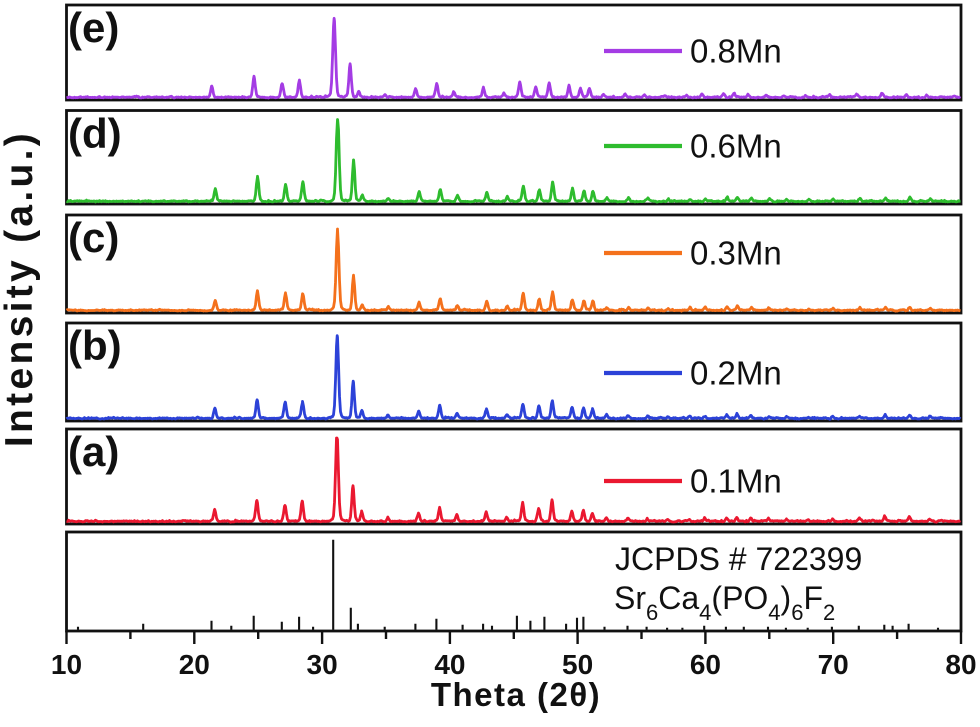 The height and width of the screenshot is (727, 980). Describe the element at coordinates (93, 237) in the screenshot. I see `svg-text: (c)` at that location.